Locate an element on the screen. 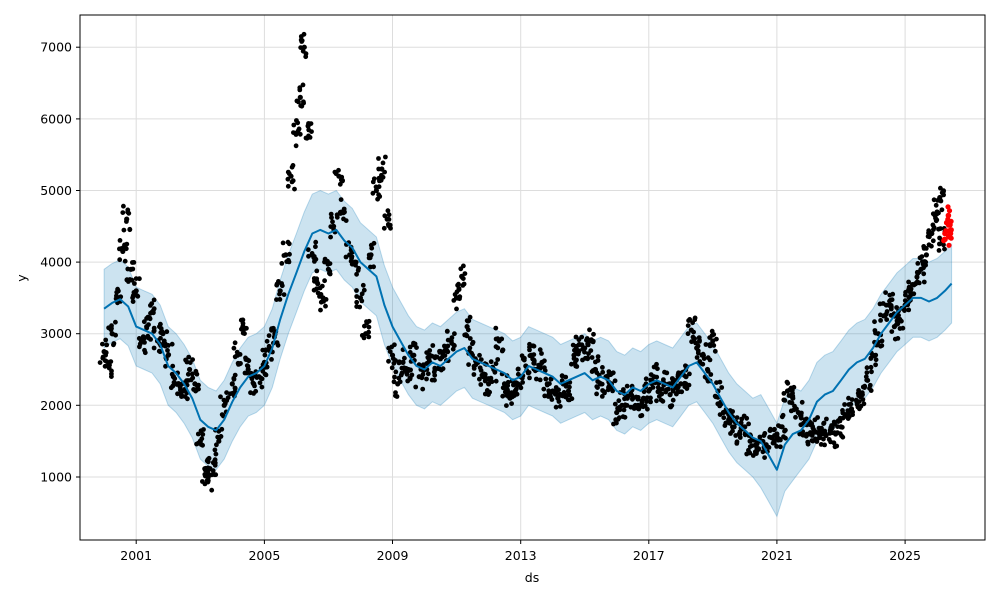  recent-actual-points is located at coordinates (947, 226).